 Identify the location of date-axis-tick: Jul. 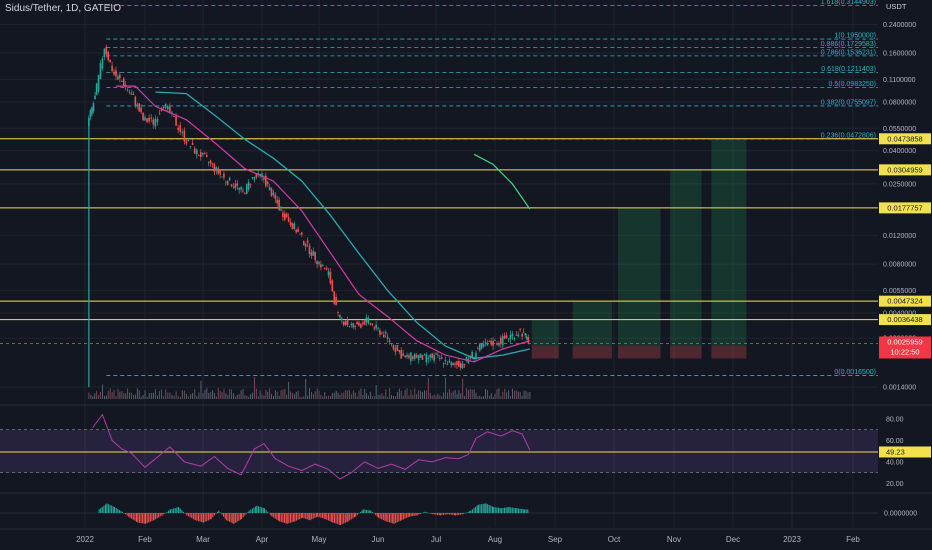
(436, 539).